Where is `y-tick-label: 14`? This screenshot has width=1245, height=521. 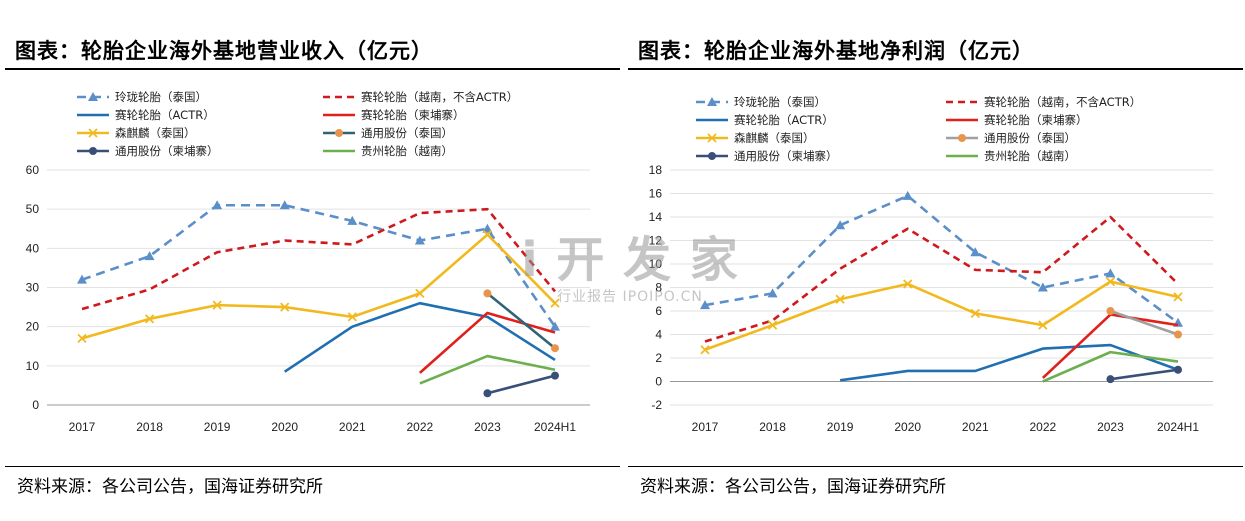 y-tick-label: 14 is located at coordinates (656, 217).